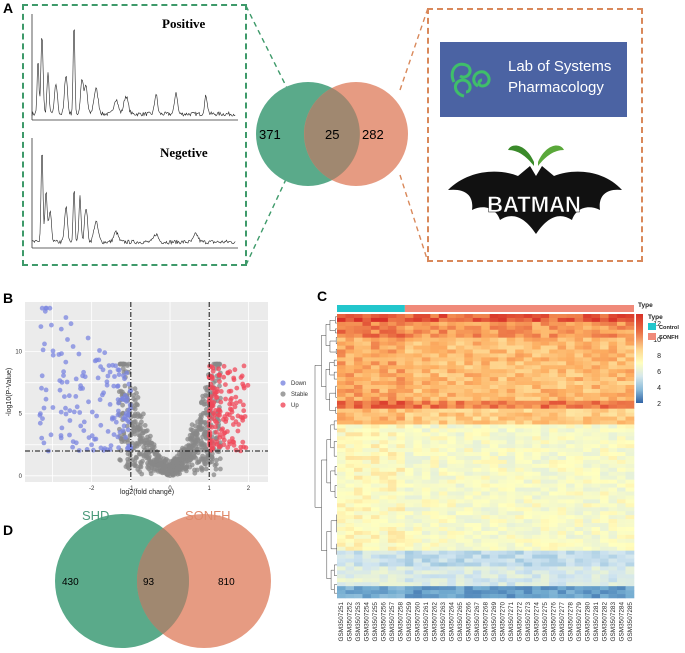  Describe the element at coordinates (295, 406) in the screenshot. I see `volcano-legend-label: Up` at that location.